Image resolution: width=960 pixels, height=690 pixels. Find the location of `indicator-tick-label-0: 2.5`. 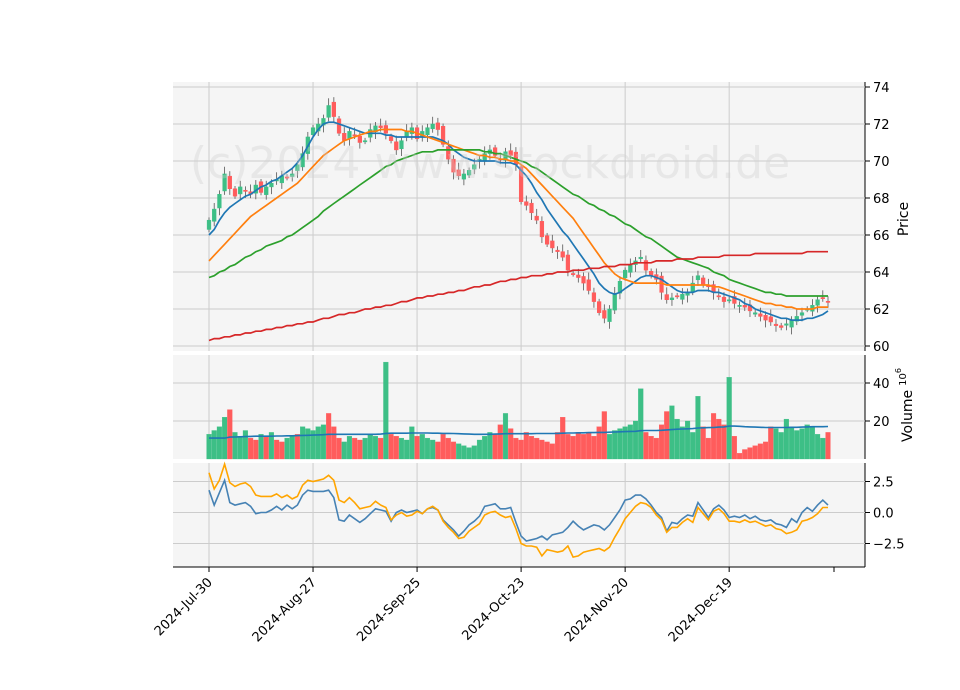

indicator-tick-label-0: 2.5 is located at coordinates (883, 483).